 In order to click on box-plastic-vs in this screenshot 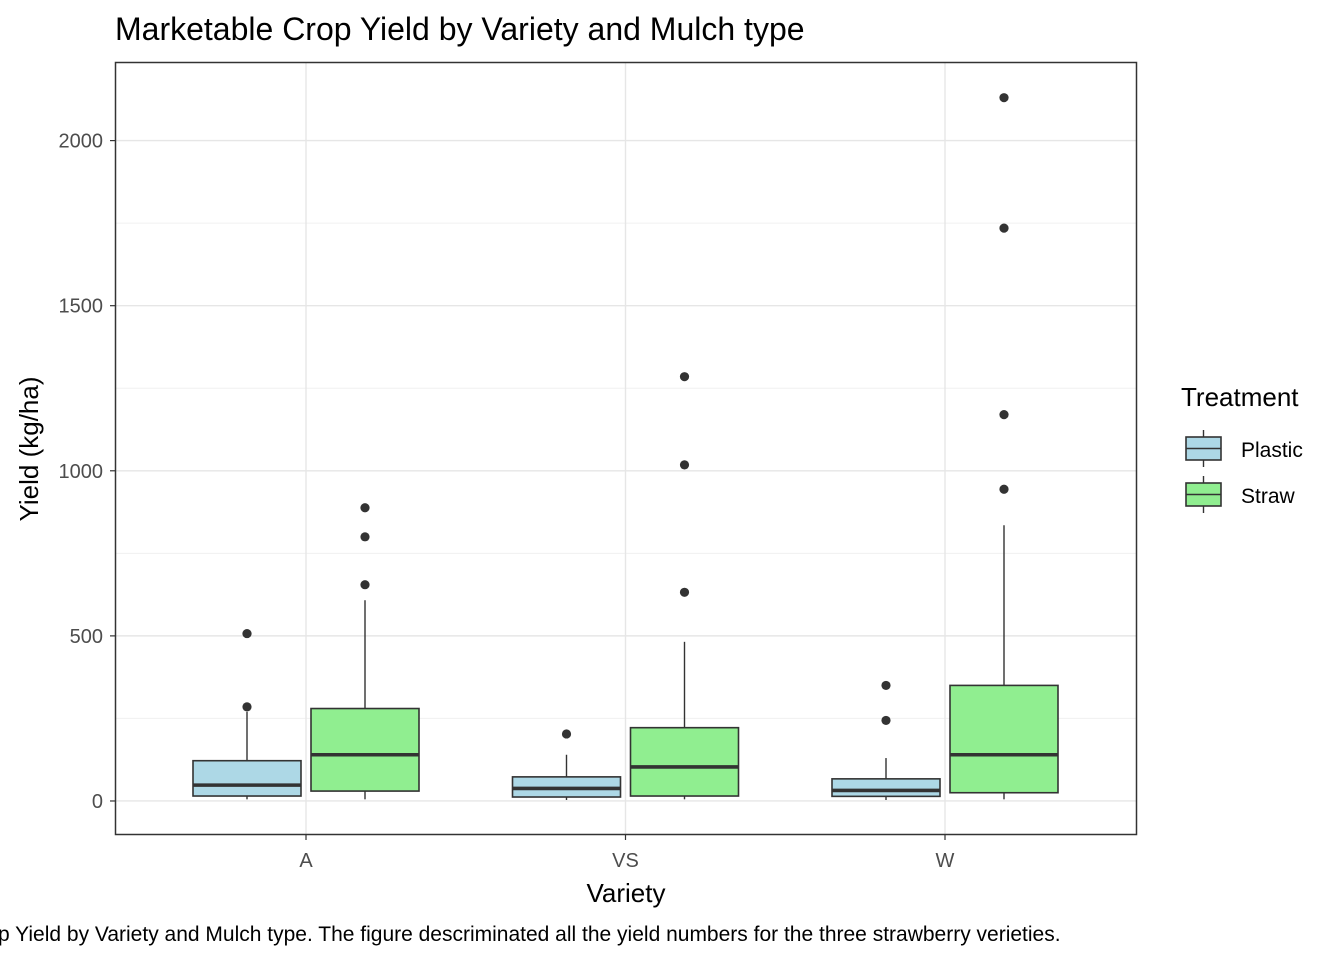, I will do `click(566, 764)`.